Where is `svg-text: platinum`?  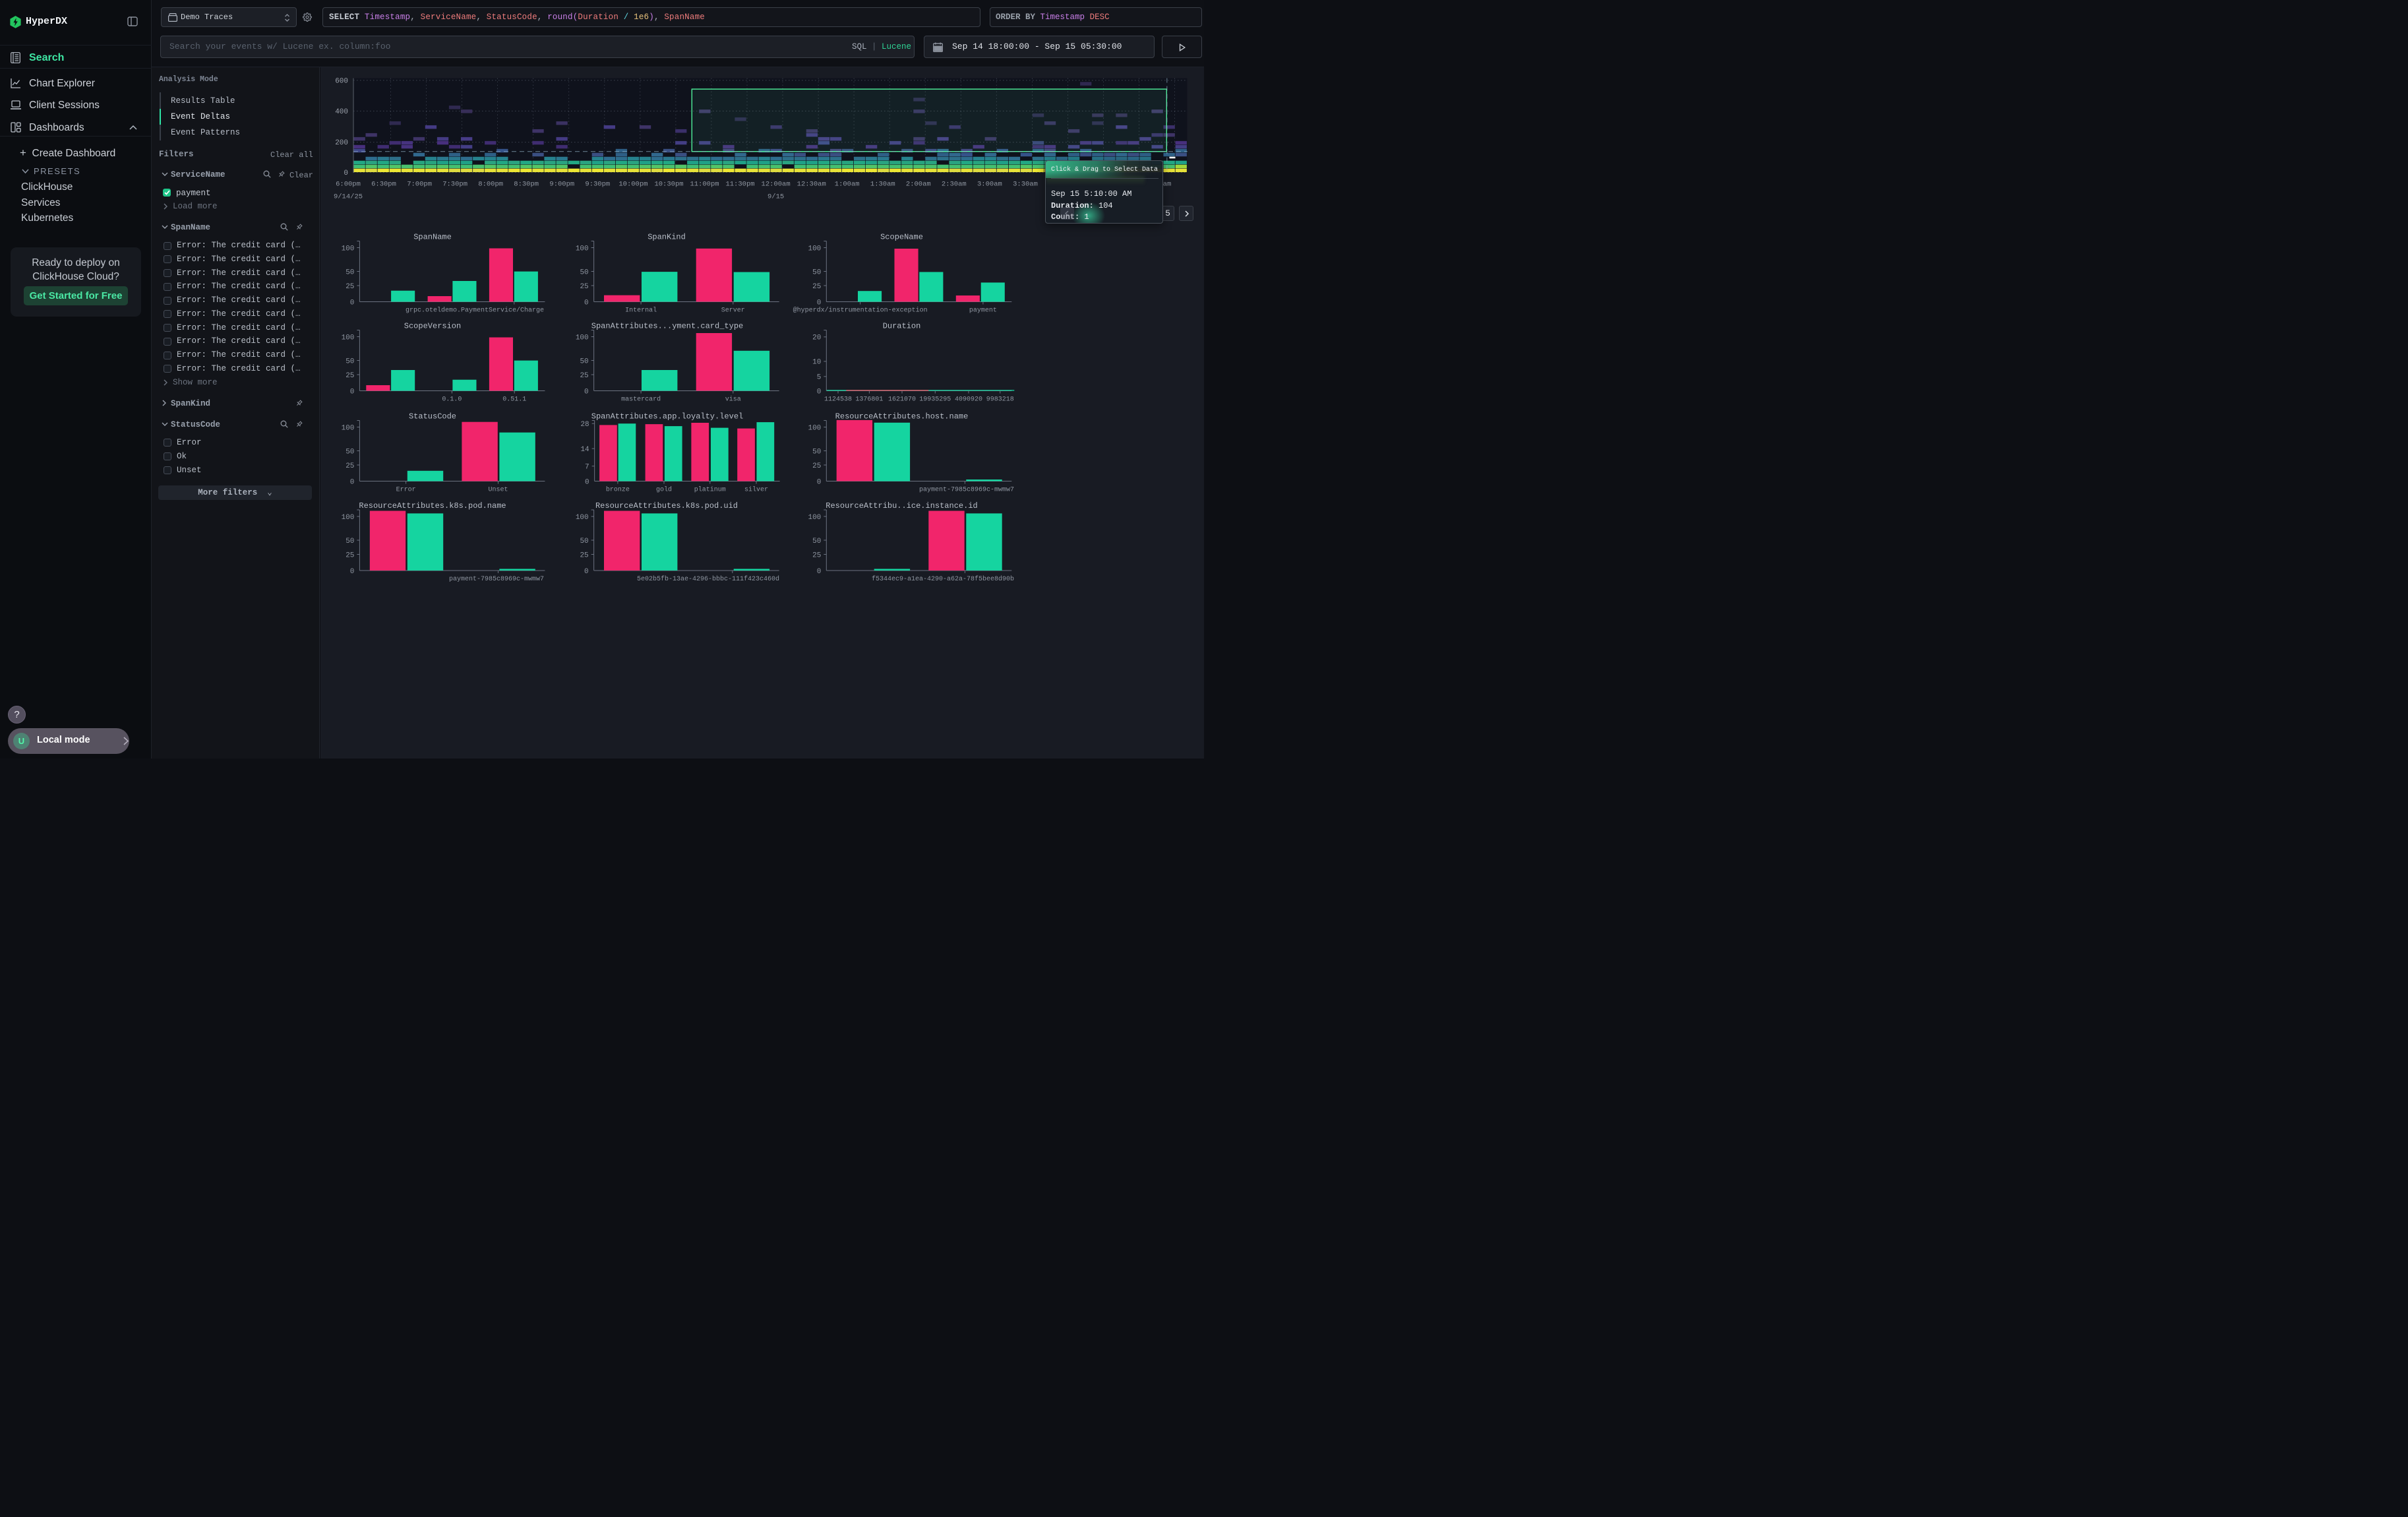
svg-text: platinum is located at coordinates (710, 490).